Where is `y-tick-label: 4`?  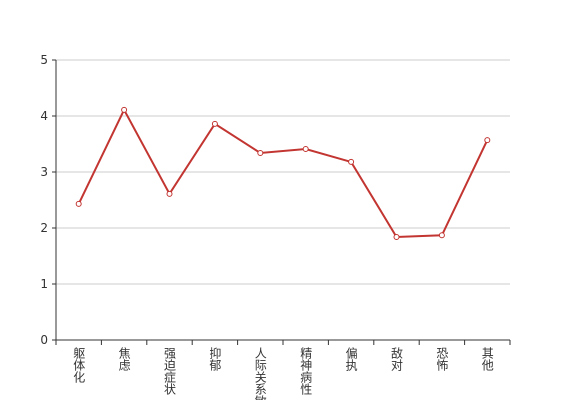
y-tick-label: 4 is located at coordinates (44, 116).